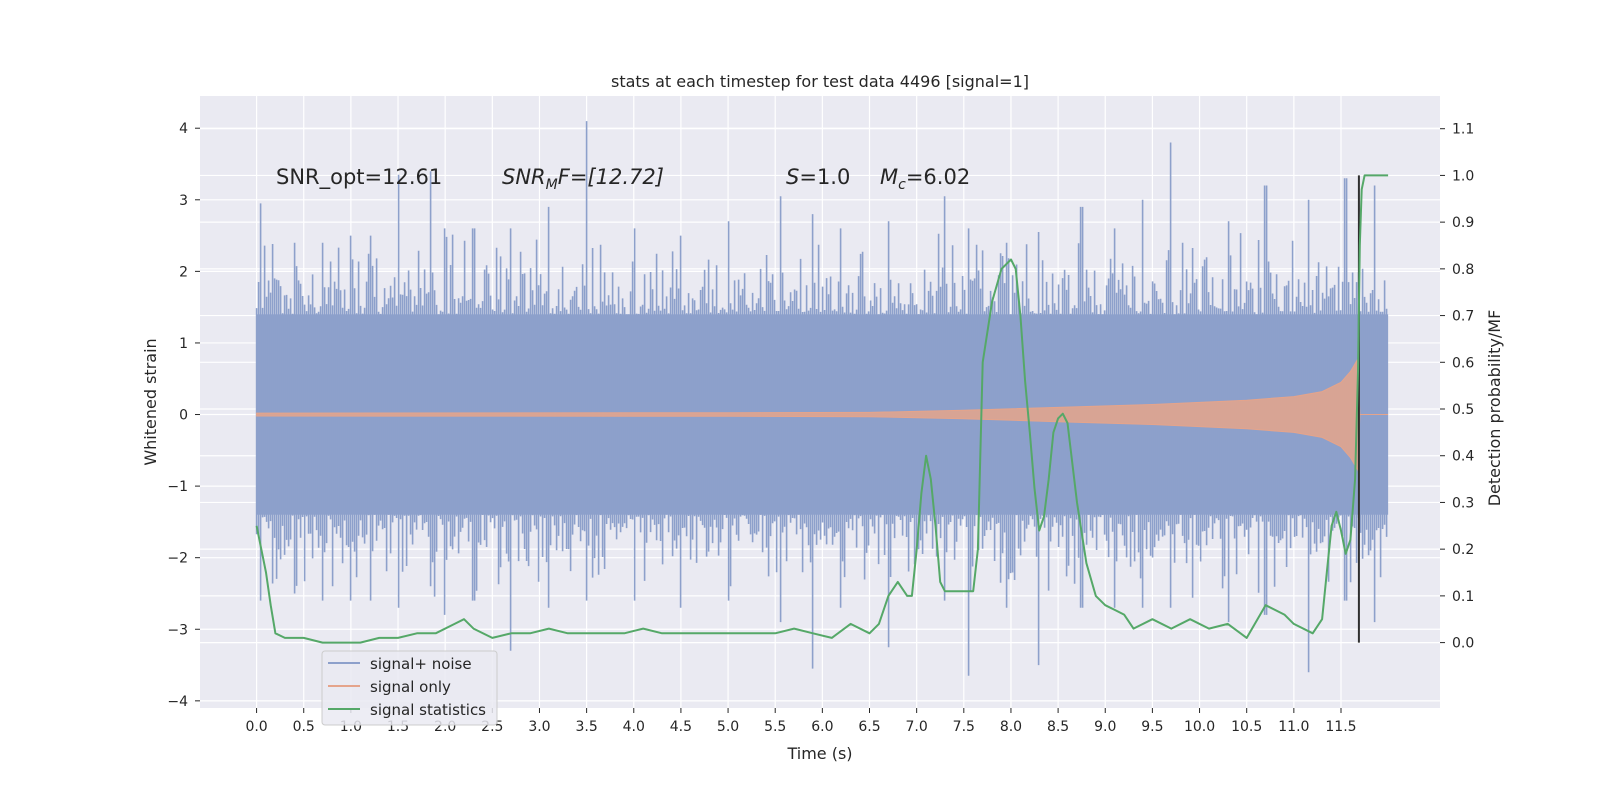 Image resolution: width=1600 pixels, height=804 pixels. What do you see at coordinates (256, 727) in the screenshot?
I see `x-tick-label: 0.0` at bounding box center [256, 727].